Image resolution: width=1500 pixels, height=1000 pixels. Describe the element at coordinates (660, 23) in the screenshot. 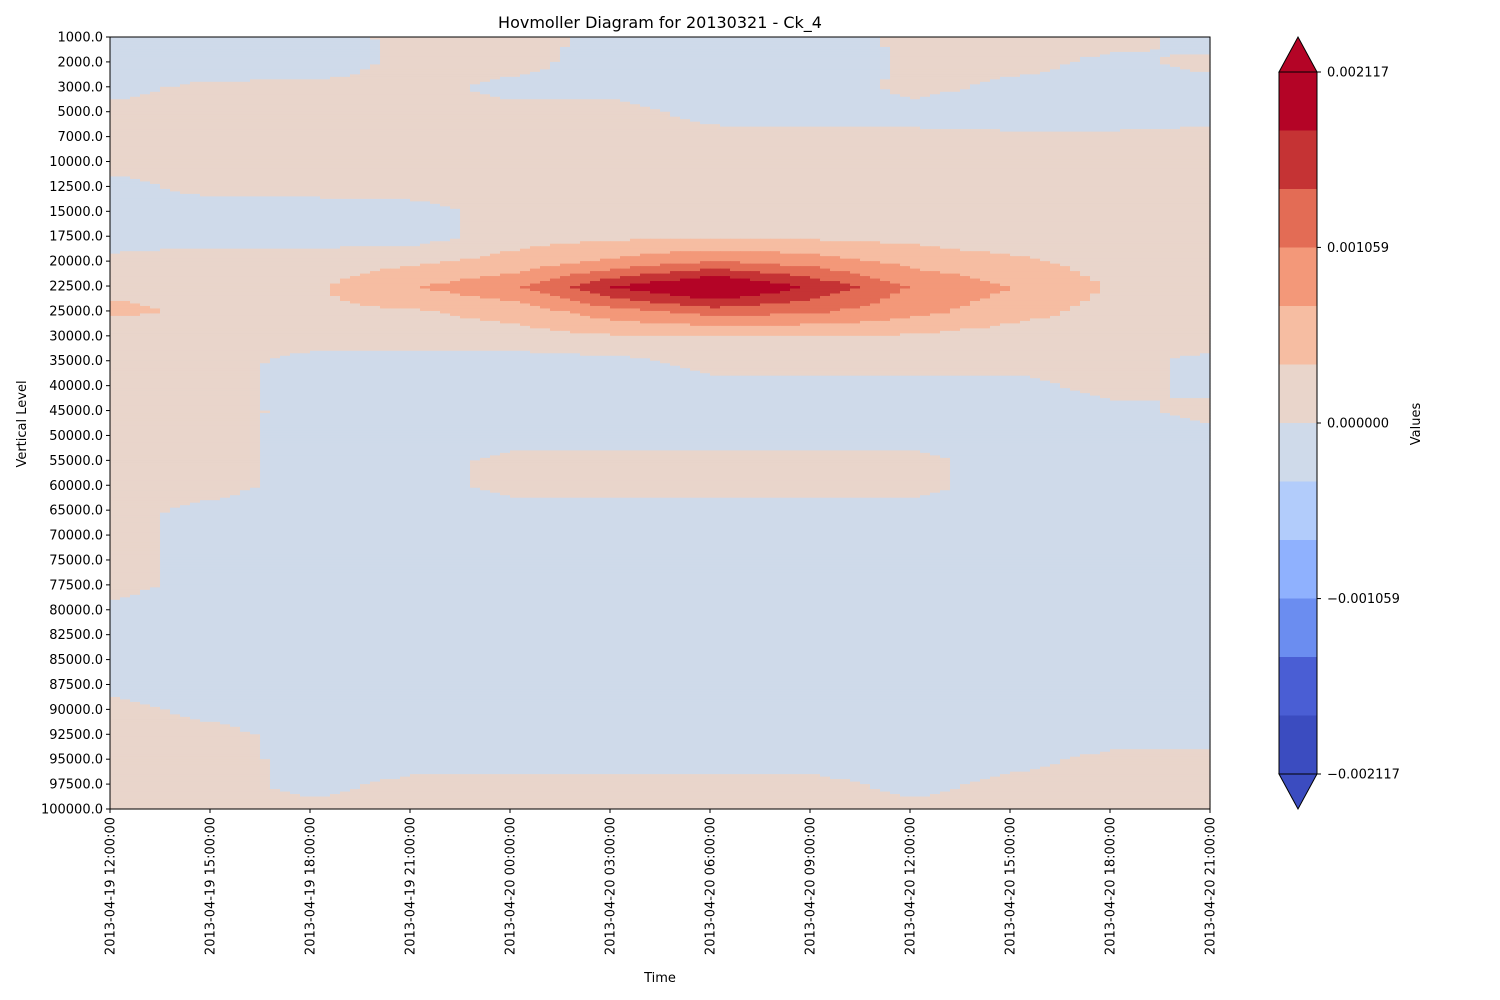

I see `chart-title: Hovmoller Diagram for 20130321 - Ck_4` at that location.